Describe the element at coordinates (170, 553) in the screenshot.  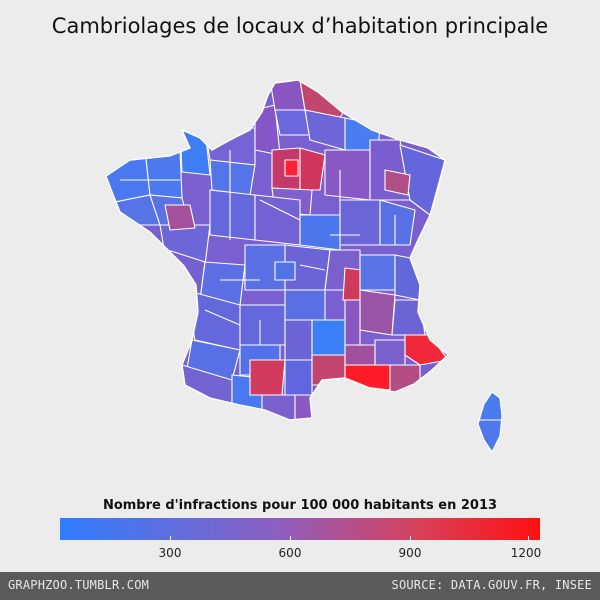
I see `legend-tick-300: 300` at that location.